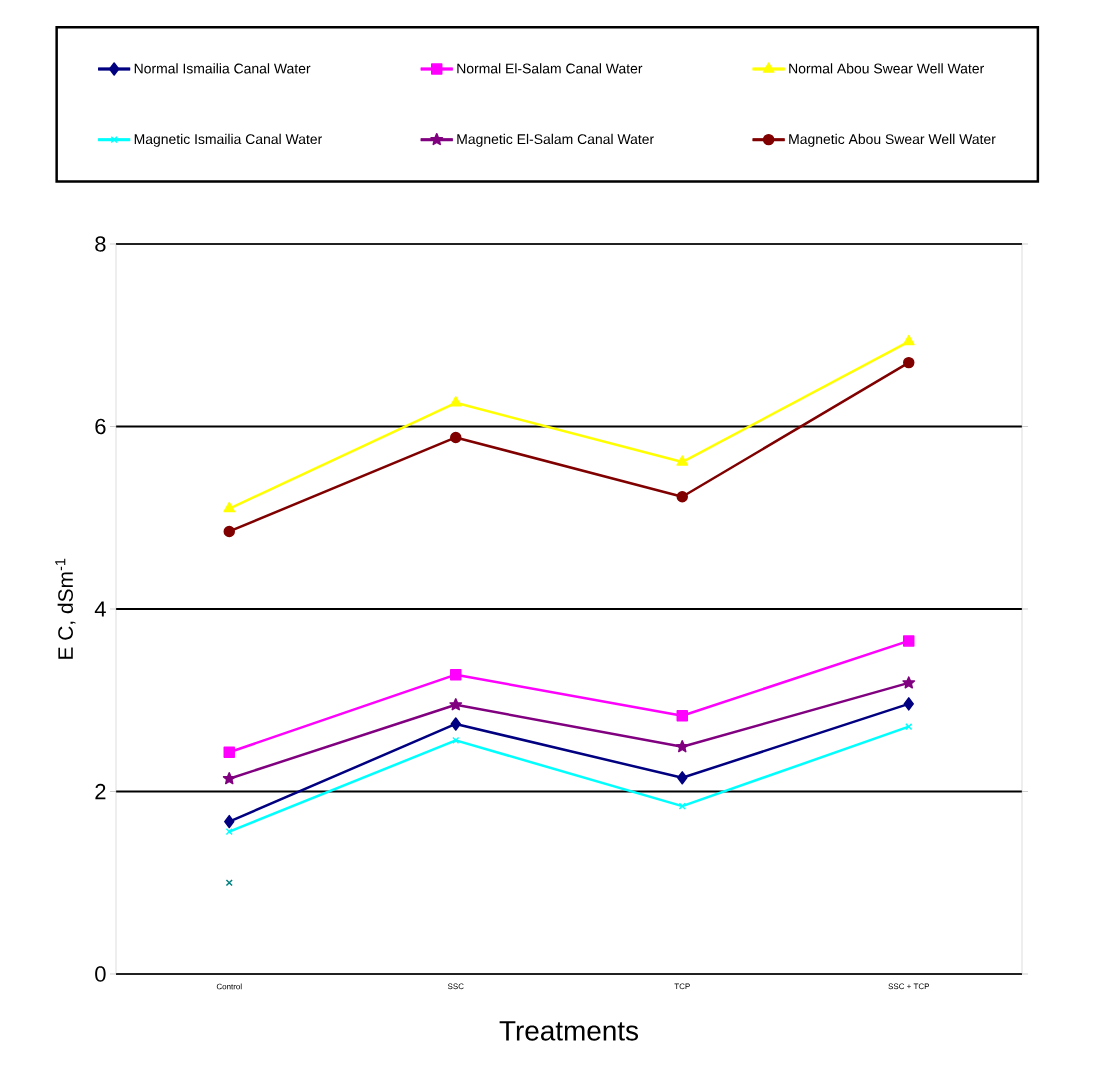 The width and height of the screenshot is (1094, 1081). I want to click on x-axis-title: Treatments, so click(569, 1031).